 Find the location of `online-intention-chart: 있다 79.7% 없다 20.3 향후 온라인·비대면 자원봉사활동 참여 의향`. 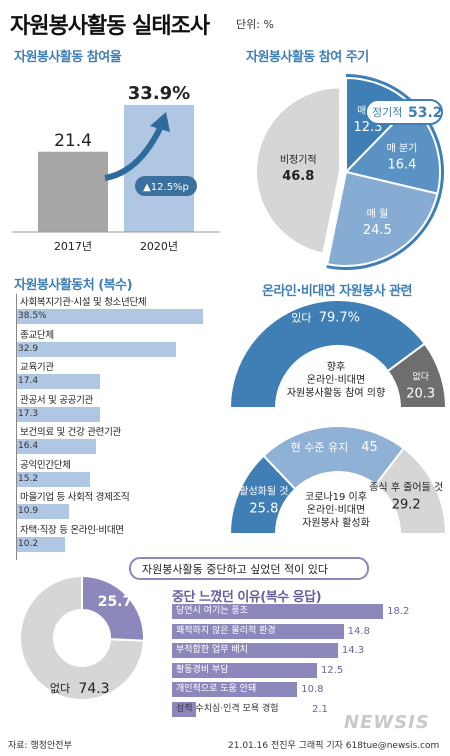

online-intention-chart: 있다 79.7% 없다 20.3 향후 온라인·비대면 자원봉사활동 참여 의향 is located at coordinates (338, 354).